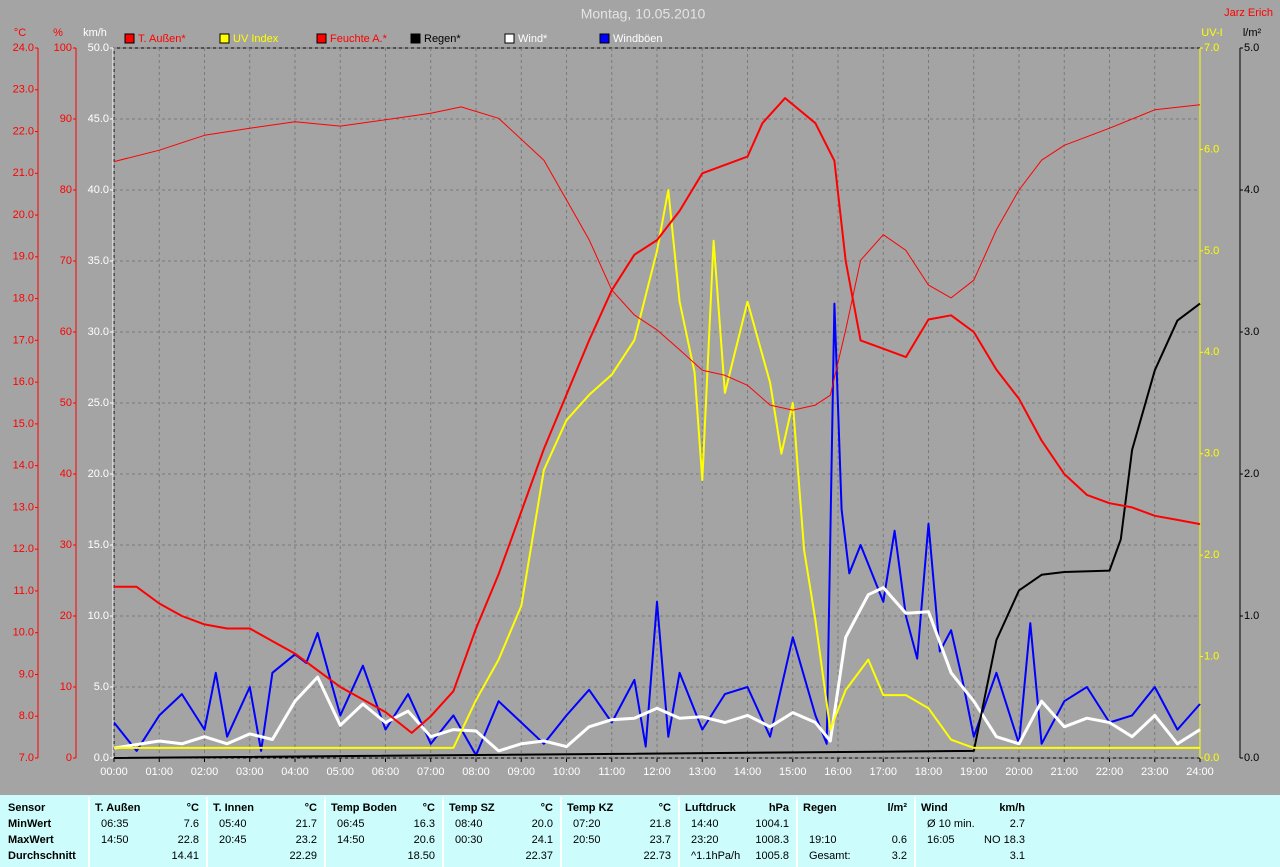 Image resolution: width=1280 pixels, height=867 pixels. Describe the element at coordinates (899, 840) in the screenshot. I see `stats-value: 0.6` at that location.